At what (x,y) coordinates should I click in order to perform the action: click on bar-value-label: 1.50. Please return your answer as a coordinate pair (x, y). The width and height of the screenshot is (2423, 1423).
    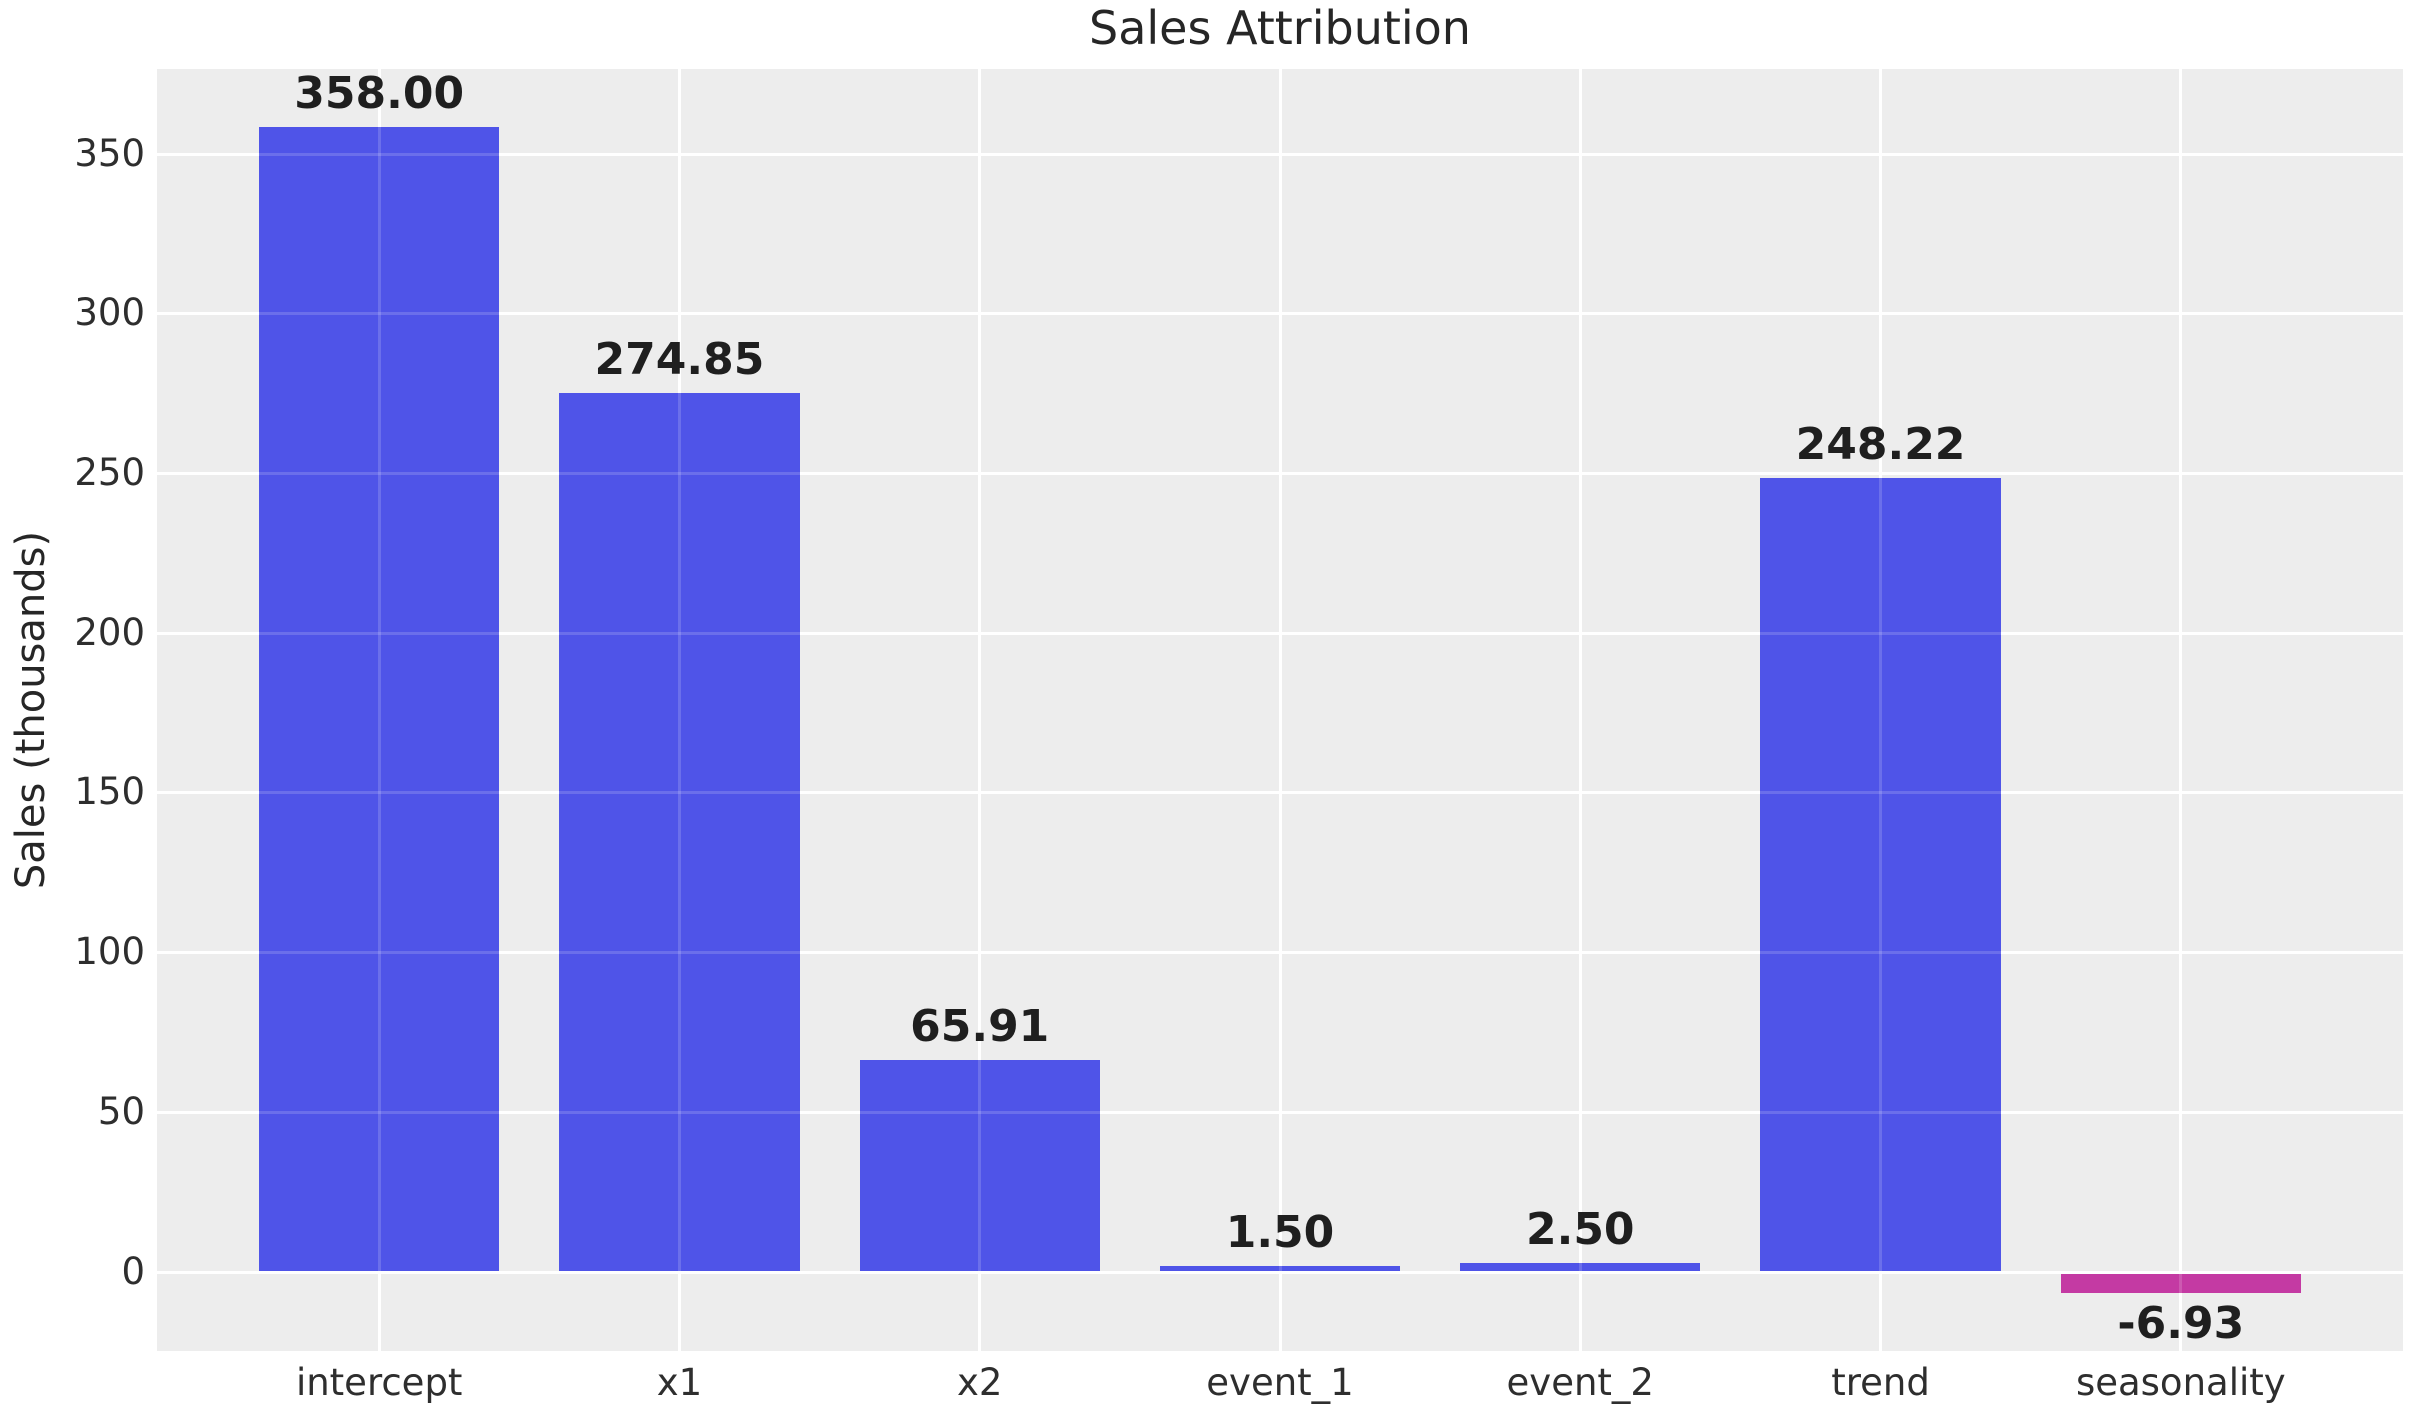
    Looking at the image, I should click on (1280, 1232).